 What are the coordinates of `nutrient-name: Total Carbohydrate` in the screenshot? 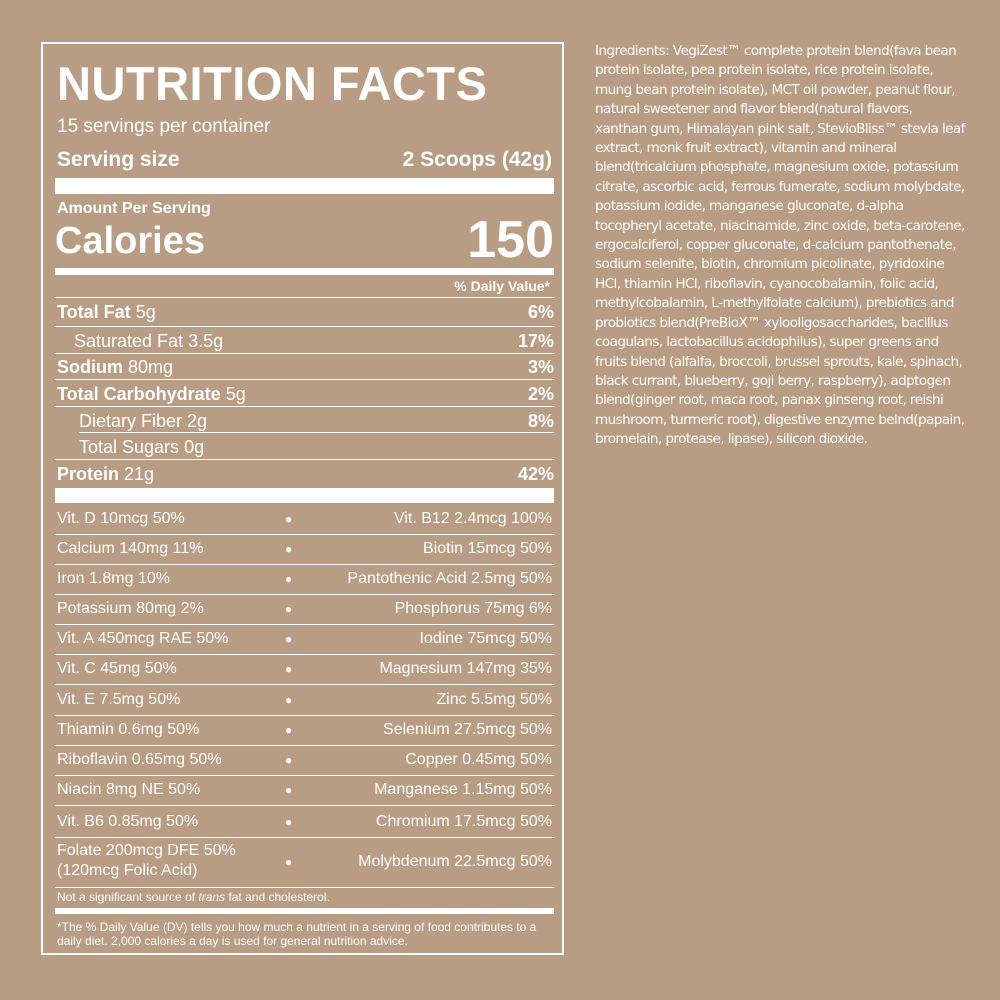 It's located at (139, 394).